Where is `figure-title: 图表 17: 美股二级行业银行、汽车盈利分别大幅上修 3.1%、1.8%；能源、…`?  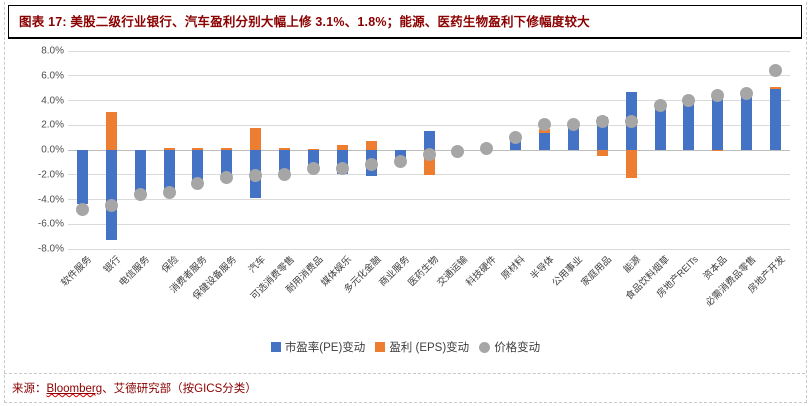 figure-title: 图表 17: 美股二级行业银行、汽车盈利分别大幅上修 3.1%、1.8%；能源、… is located at coordinates (304, 22).